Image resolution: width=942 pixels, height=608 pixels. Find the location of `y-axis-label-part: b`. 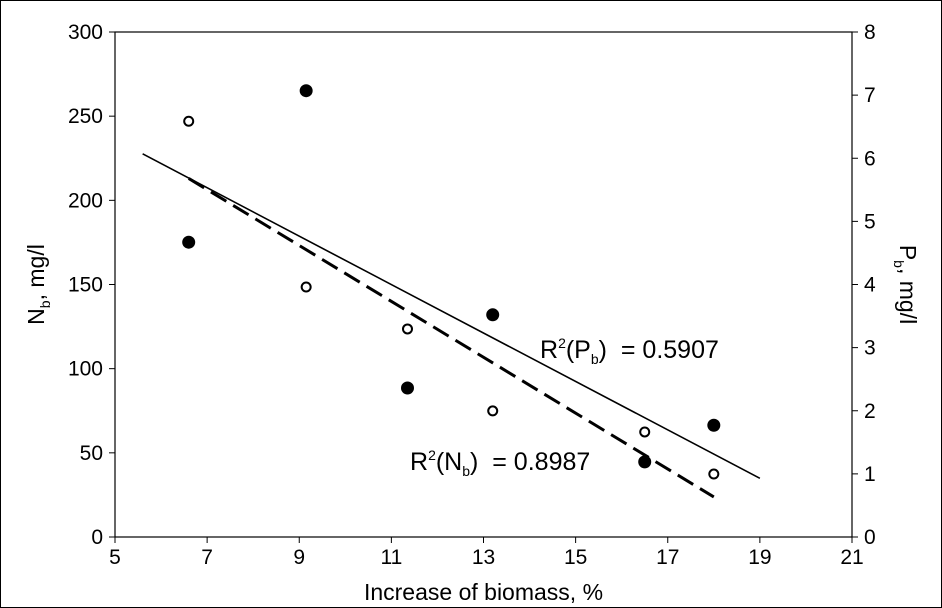

y-axis-label-part: b is located at coordinates (45, 304).